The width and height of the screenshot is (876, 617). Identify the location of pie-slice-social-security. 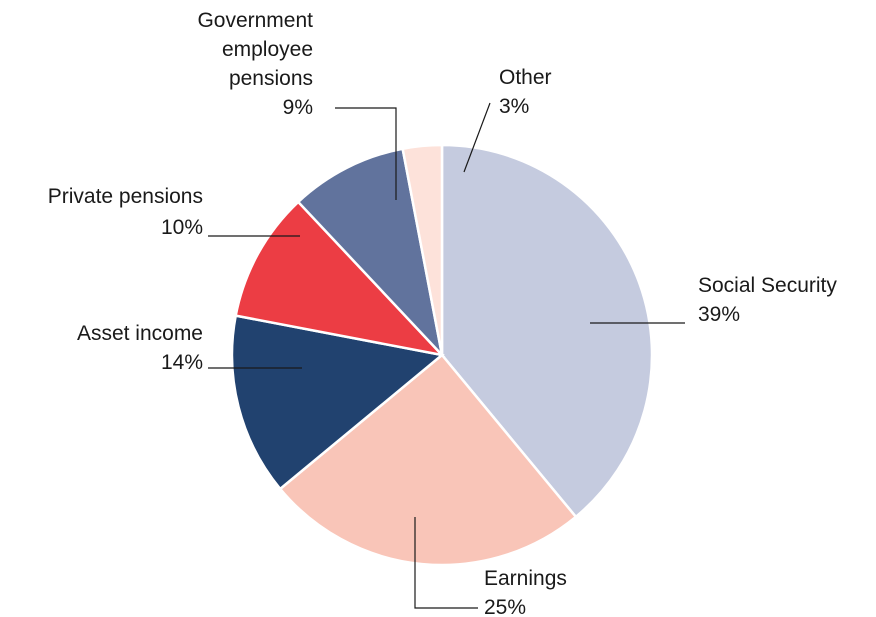
(547, 331).